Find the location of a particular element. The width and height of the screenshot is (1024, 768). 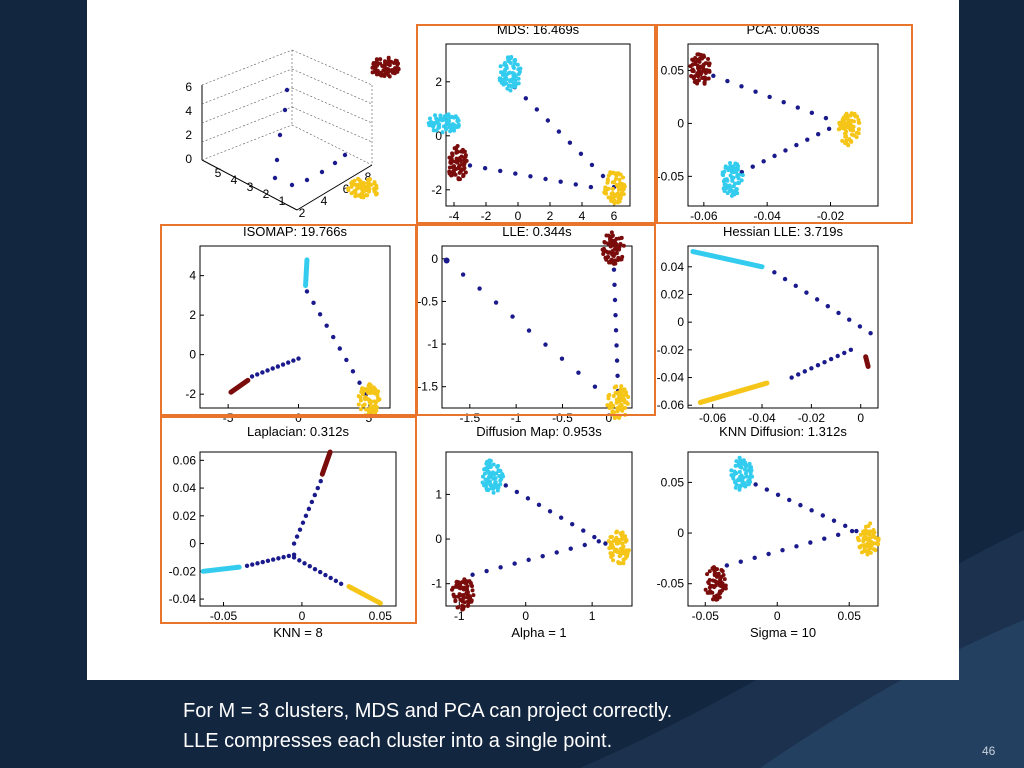

diffusion-map-ytick-label: 0 is located at coordinates (438, 539).